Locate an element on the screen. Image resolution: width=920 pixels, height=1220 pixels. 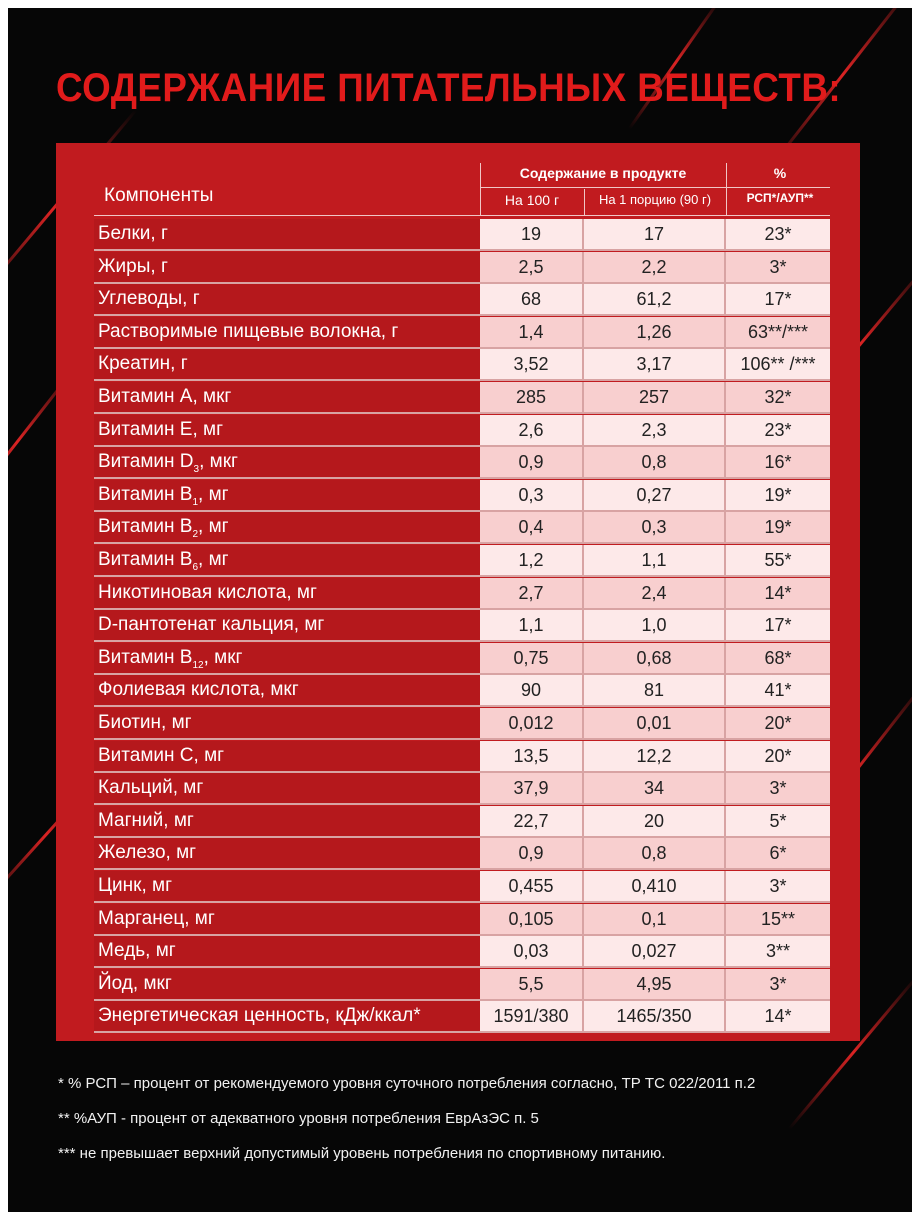
header-divider is located at coordinates (584, 202).